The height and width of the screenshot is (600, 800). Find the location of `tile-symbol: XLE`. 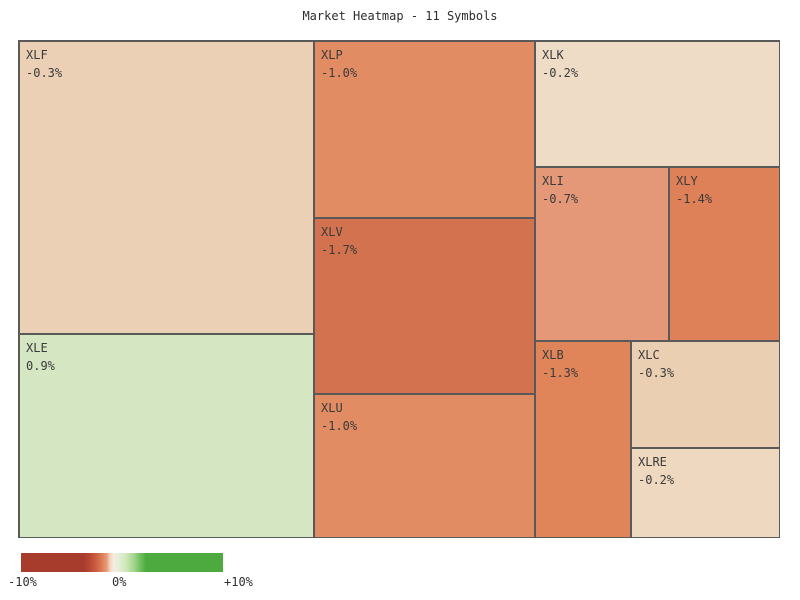

tile-symbol: XLE is located at coordinates (37, 348).